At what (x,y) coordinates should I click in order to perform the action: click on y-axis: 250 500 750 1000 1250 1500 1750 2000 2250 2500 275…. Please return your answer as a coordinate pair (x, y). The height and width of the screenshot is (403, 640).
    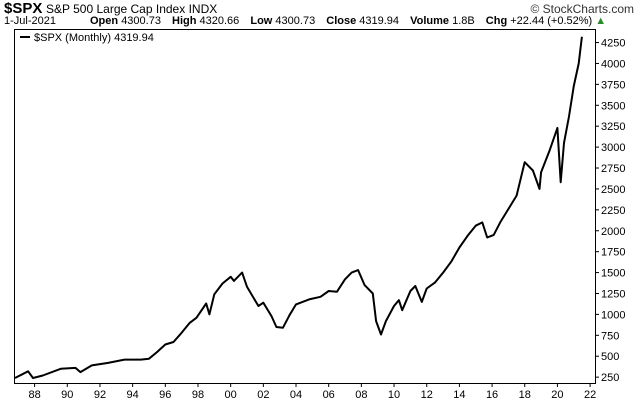
    Looking at the image, I should click on (610, 211).